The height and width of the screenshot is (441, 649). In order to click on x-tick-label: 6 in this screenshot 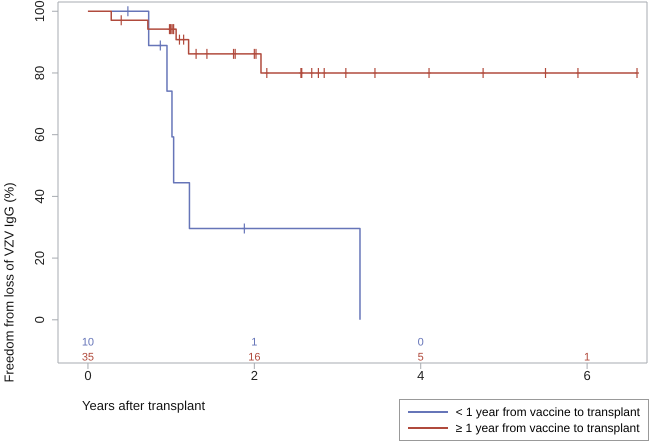, I will do `click(587, 376)`.